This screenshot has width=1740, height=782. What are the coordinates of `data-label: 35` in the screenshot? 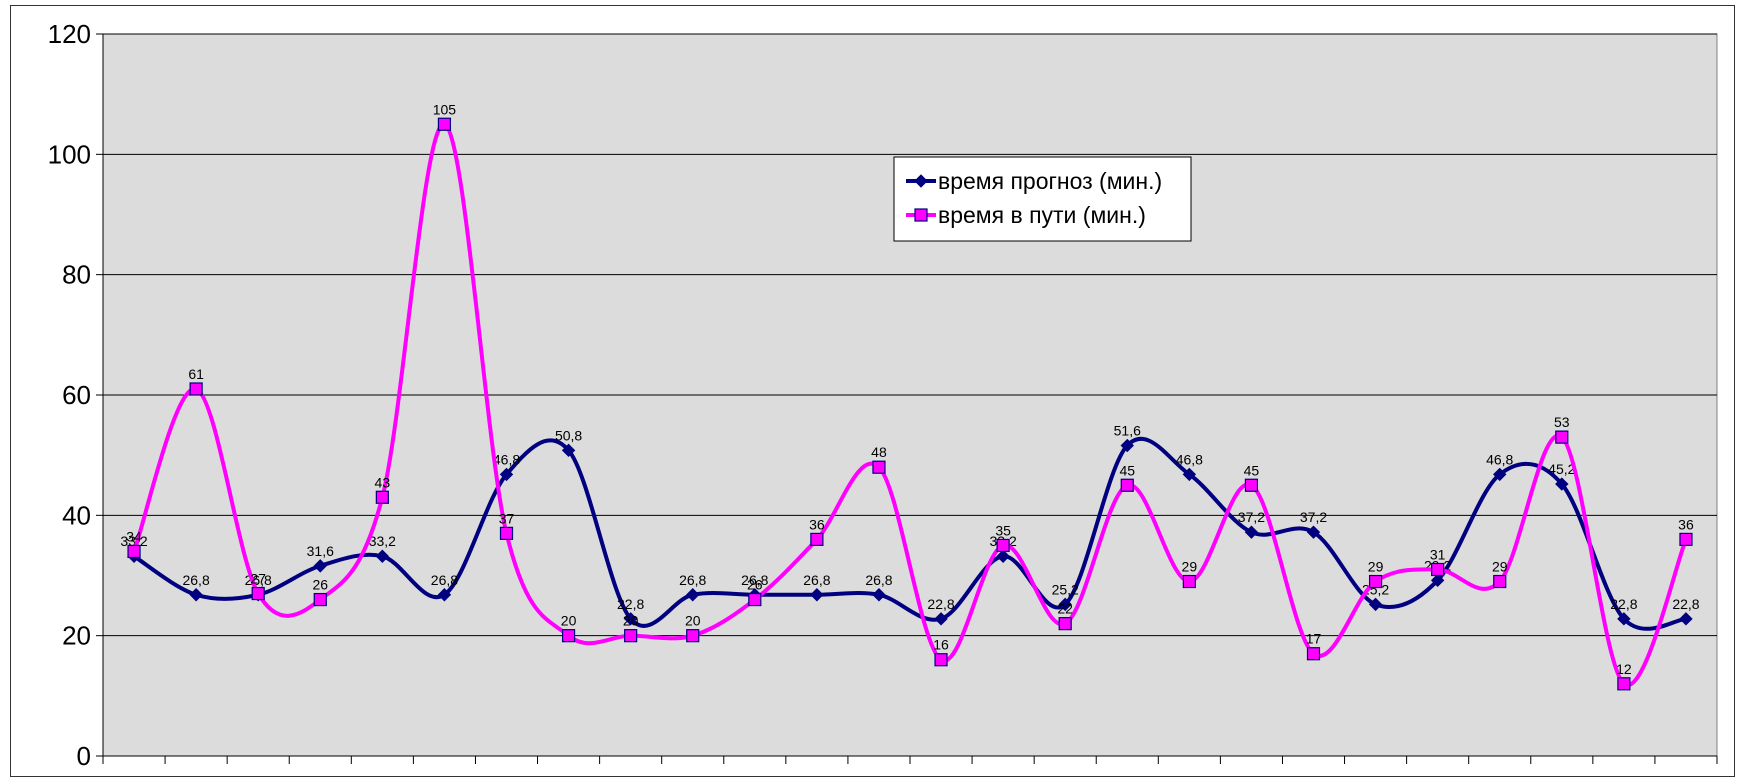 It's located at (1003, 530).